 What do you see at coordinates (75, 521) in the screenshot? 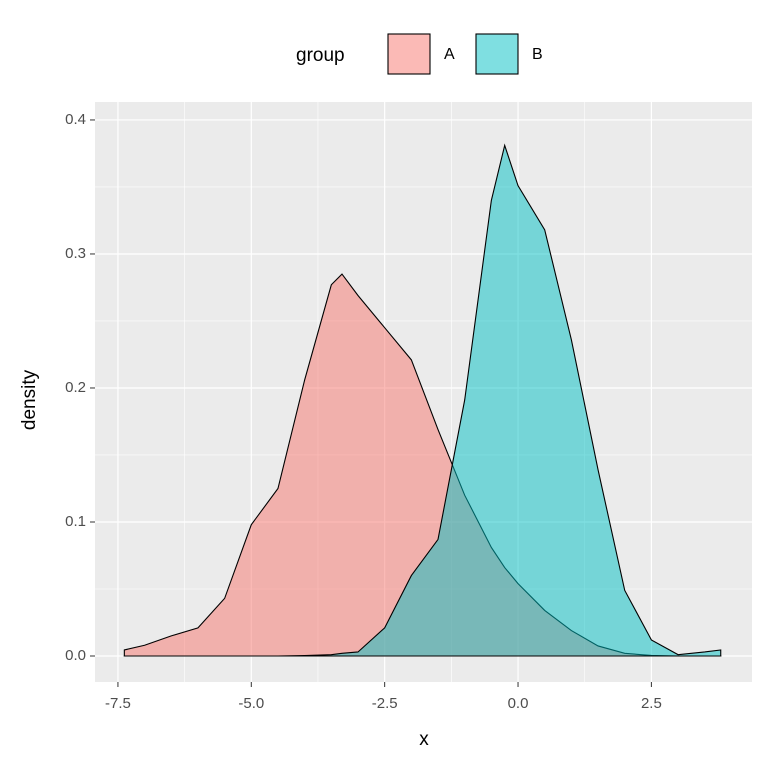
I see `y-tick-label: 0.1` at bounding box center [75, 521].